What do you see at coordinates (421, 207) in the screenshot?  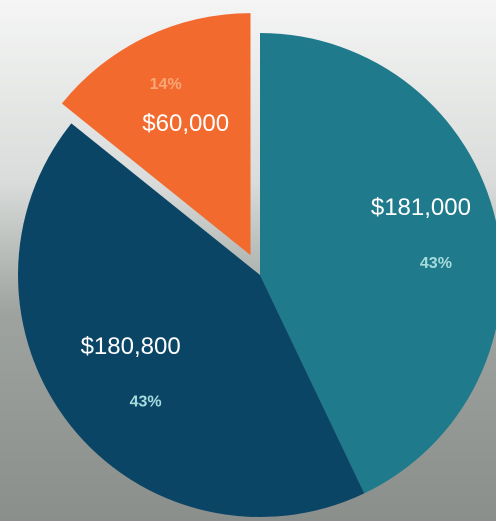 I see `value-label: $181,000` at bounding box center [421, 207].